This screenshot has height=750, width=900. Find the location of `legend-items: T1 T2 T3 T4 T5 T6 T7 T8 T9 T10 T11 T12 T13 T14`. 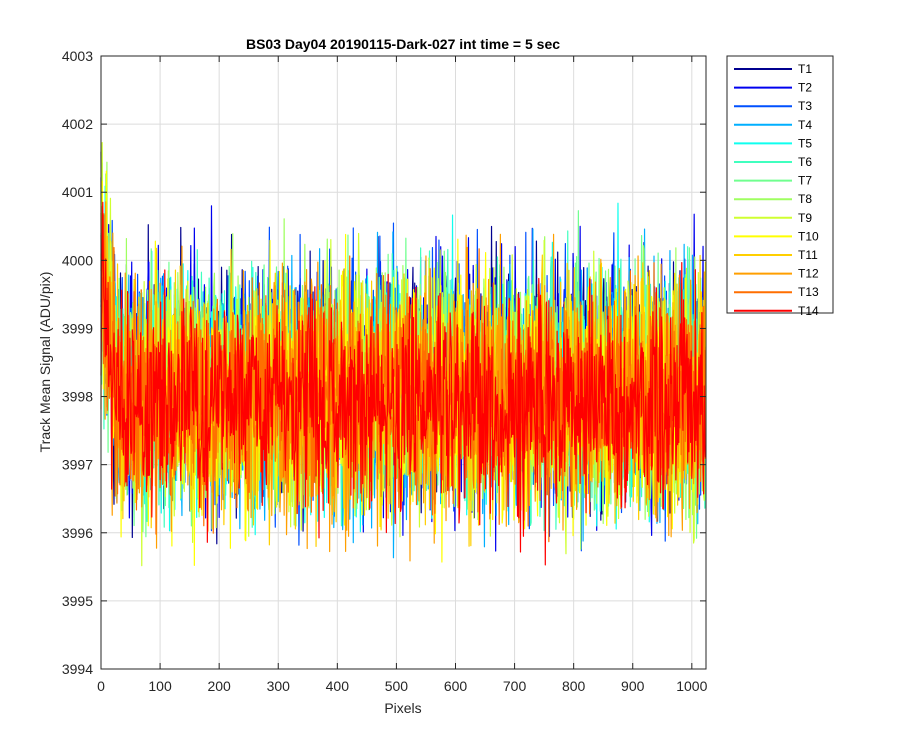

legend-items: T1 T2 T3 T4 T5 T6 T7 T8 T9 T10 T11 T12 T13 T14 is located at coordinates (776, 190).